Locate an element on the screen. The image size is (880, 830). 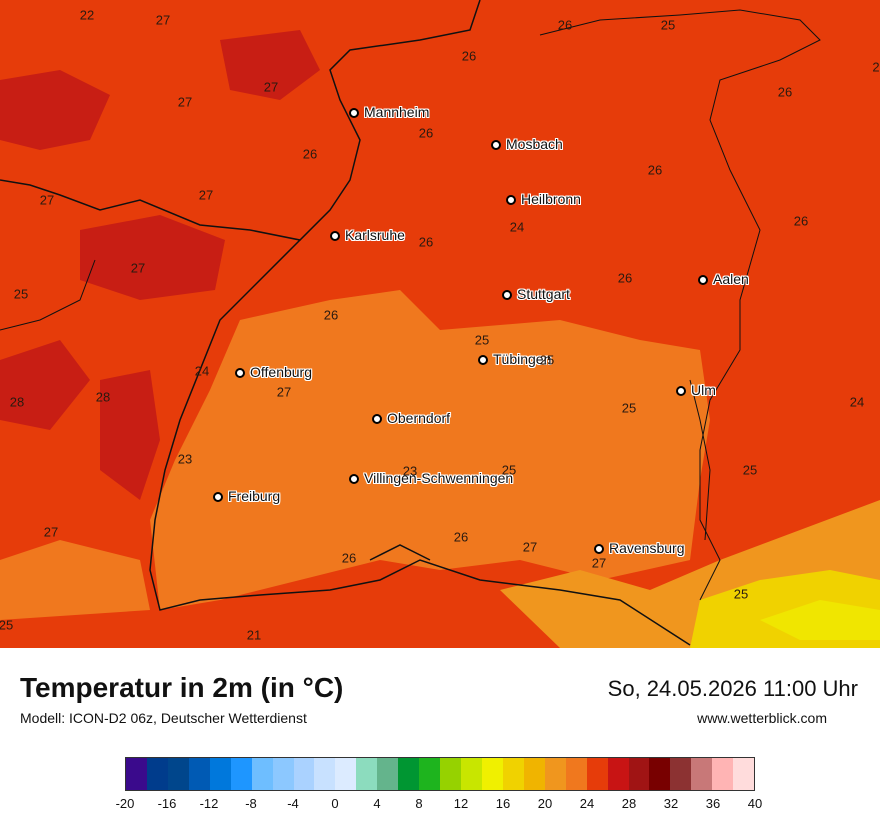
city-marker: Oberndorf is located at coordinates (411, 418).